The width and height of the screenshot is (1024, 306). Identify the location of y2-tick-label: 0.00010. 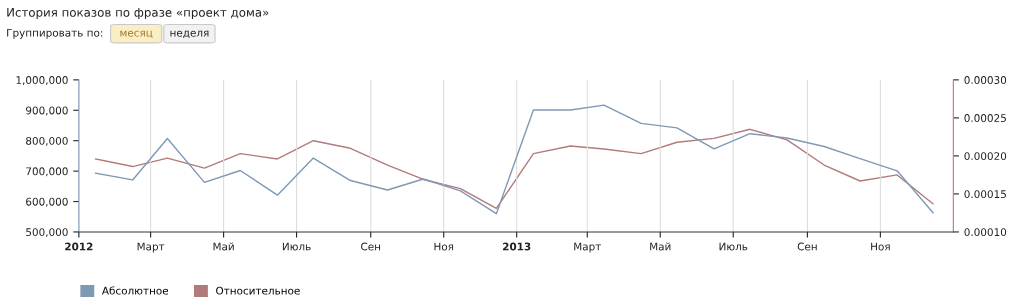
(985, 232).